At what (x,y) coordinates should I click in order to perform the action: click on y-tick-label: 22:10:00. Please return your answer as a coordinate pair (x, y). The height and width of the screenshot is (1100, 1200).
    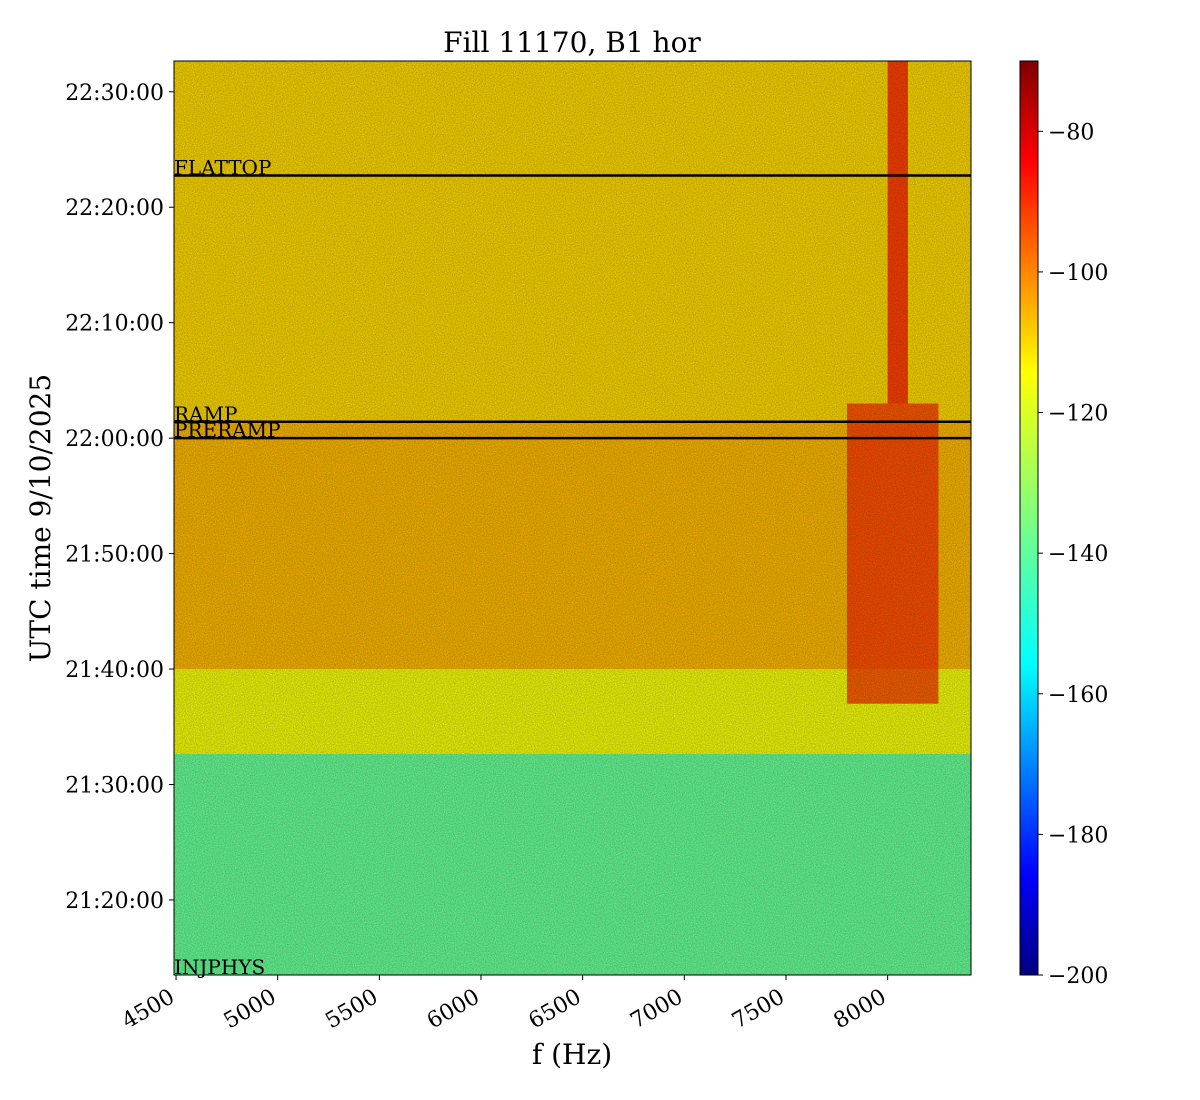
    Looking at the image, I should click on (114, 324).